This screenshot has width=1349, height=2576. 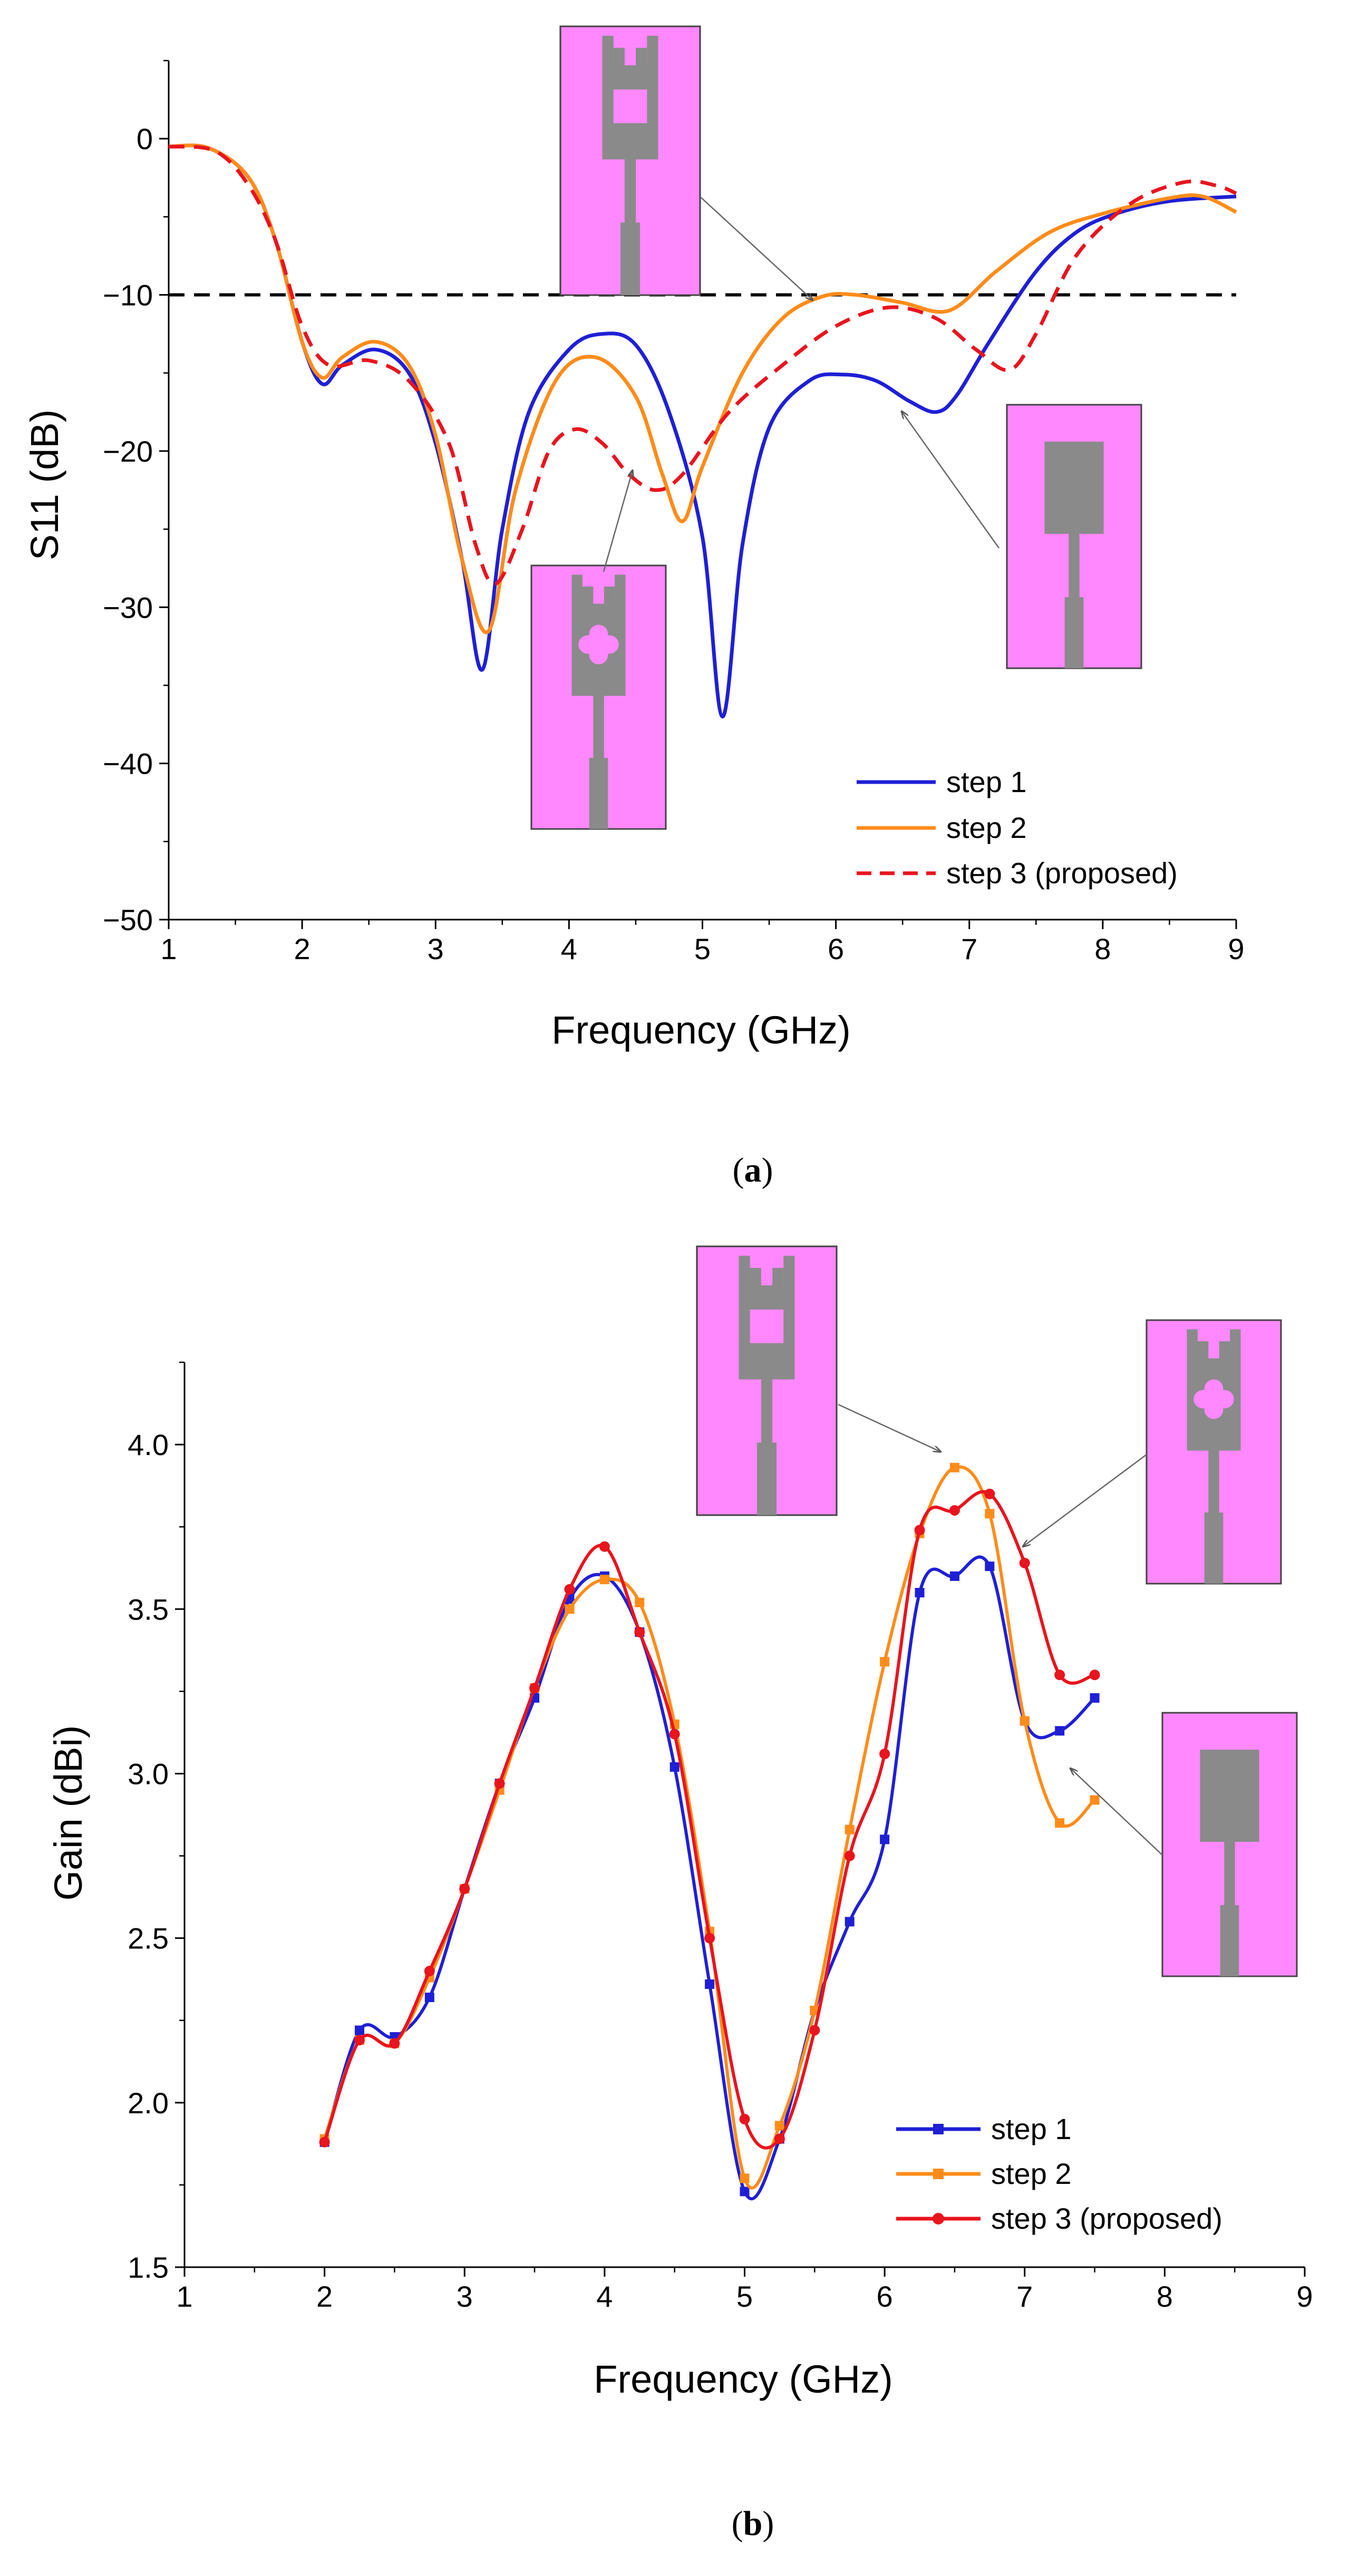 What do you see at coordinates (984, 2128) in the screenshot?
I see `gain-legend-item-step-1: step 1` at bounding box center [984, 2128].